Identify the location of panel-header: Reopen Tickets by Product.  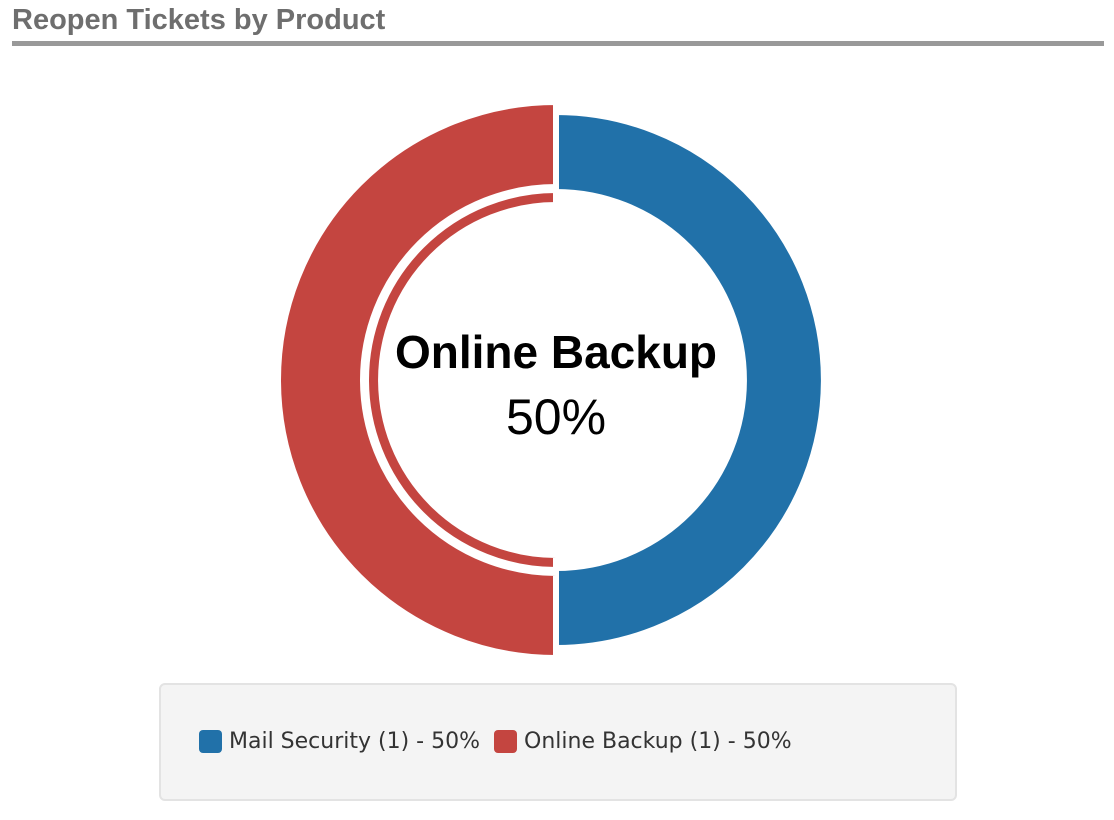
(558, 23).